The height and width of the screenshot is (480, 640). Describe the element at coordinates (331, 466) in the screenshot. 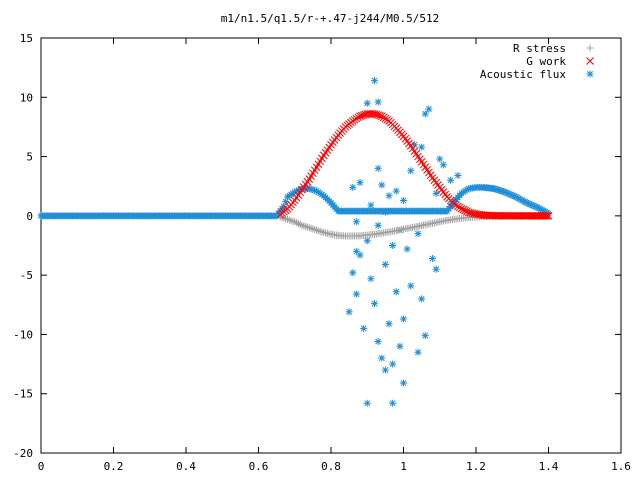

I see `x-tick-label: 0.8` at that location.